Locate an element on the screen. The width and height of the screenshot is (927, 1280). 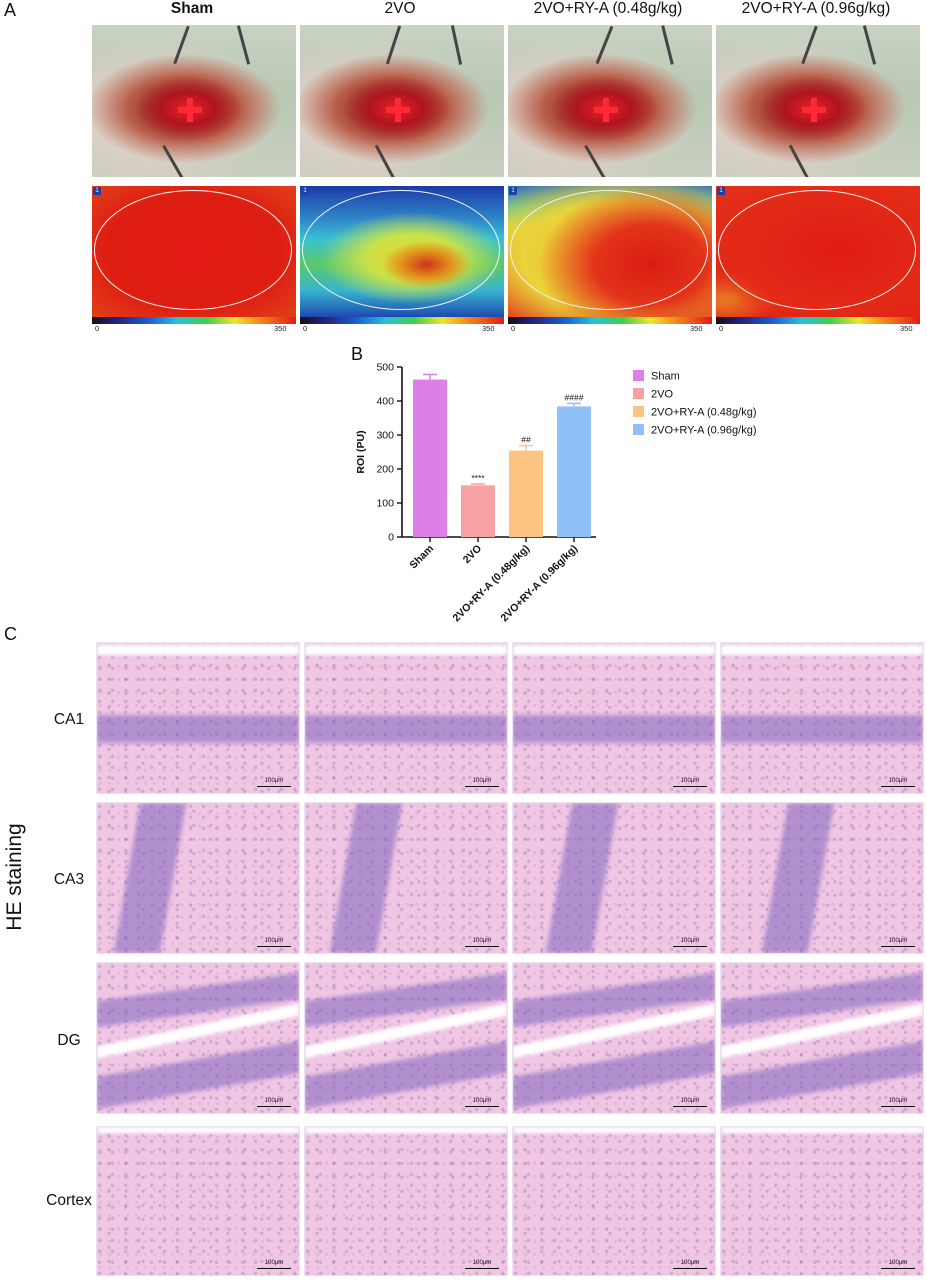
histology-dg-sham: 100μm is located at coordinates (198, 1038).